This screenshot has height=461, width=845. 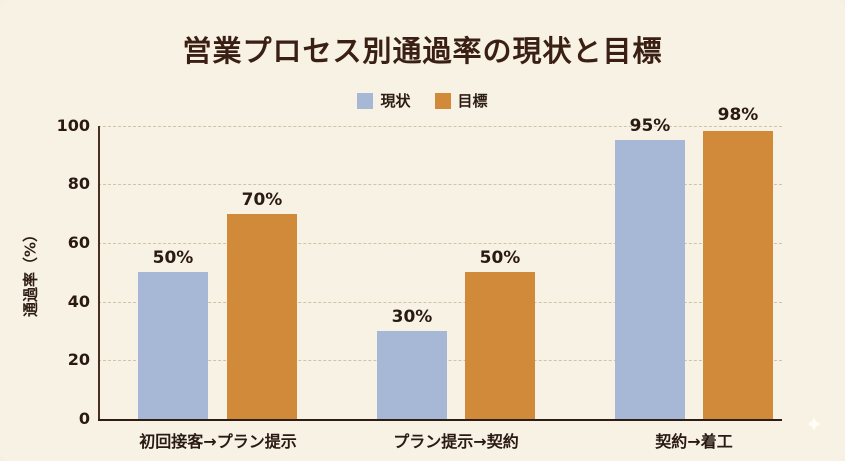 What do you see at coordinates (78, 359) in the screenshot?
I see `y-tick-20: 20` at bounding box center [78, 359].